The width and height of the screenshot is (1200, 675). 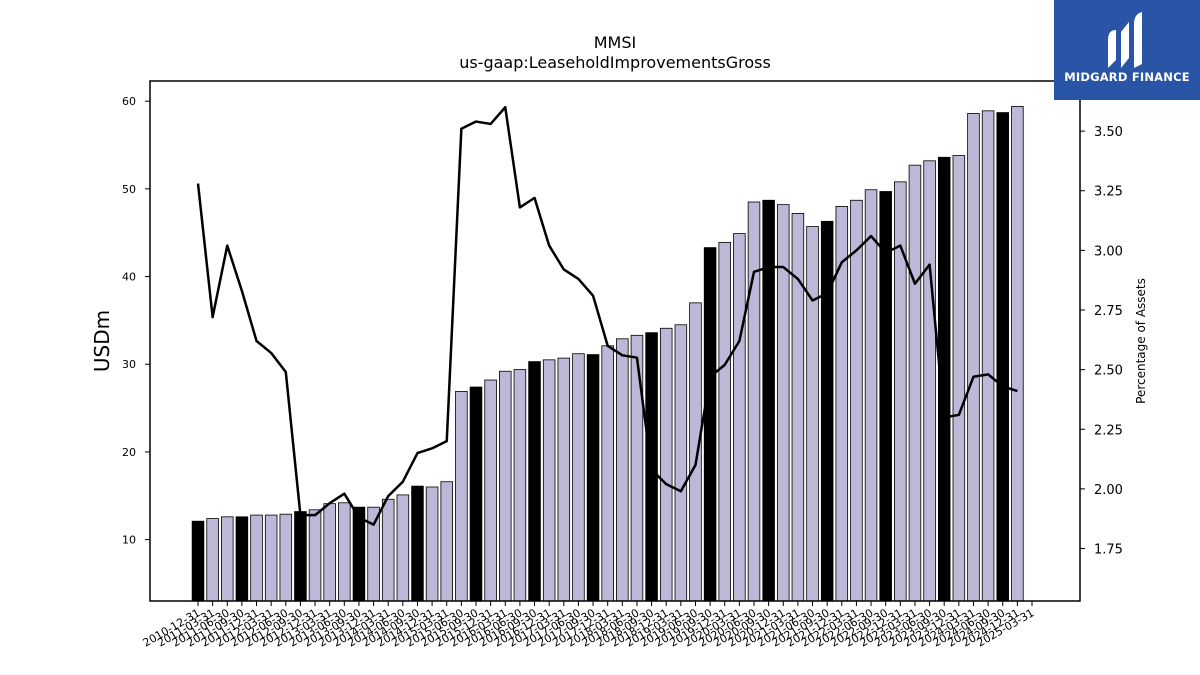 What do you see at coordinates (129, 101) in the screenshot?
I see `y-tick-label: 60` at bounding box center [129, 101].